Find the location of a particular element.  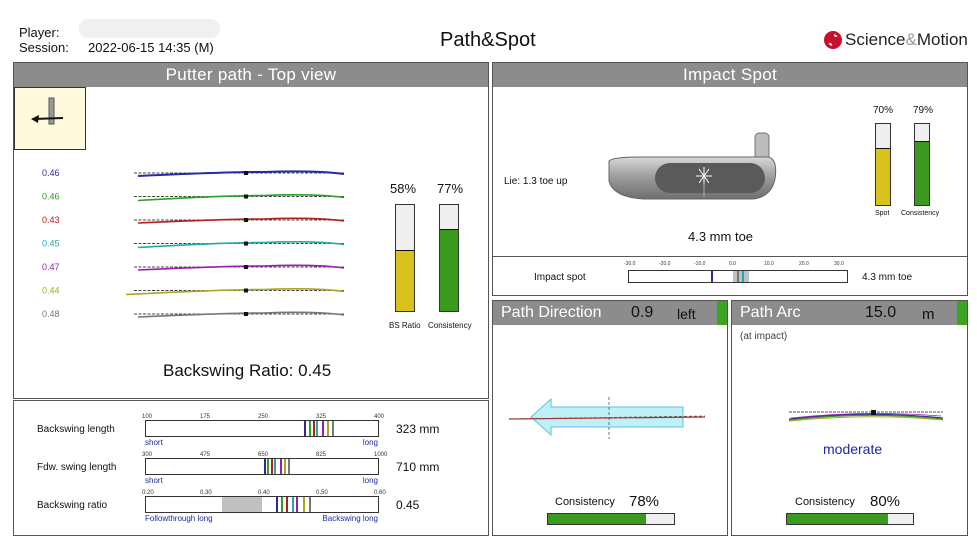

scale-tick-label: 475 is located at coordinates (205, 455).